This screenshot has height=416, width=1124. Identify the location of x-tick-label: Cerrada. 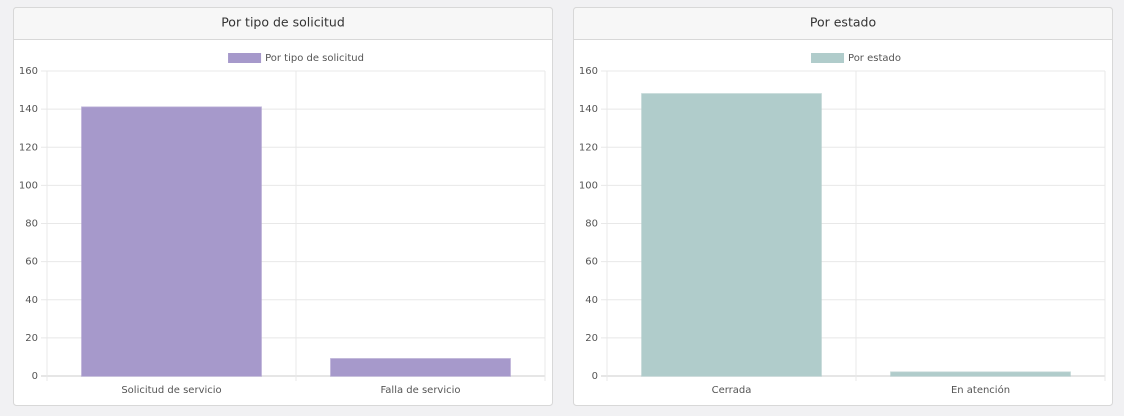
(732, 390).